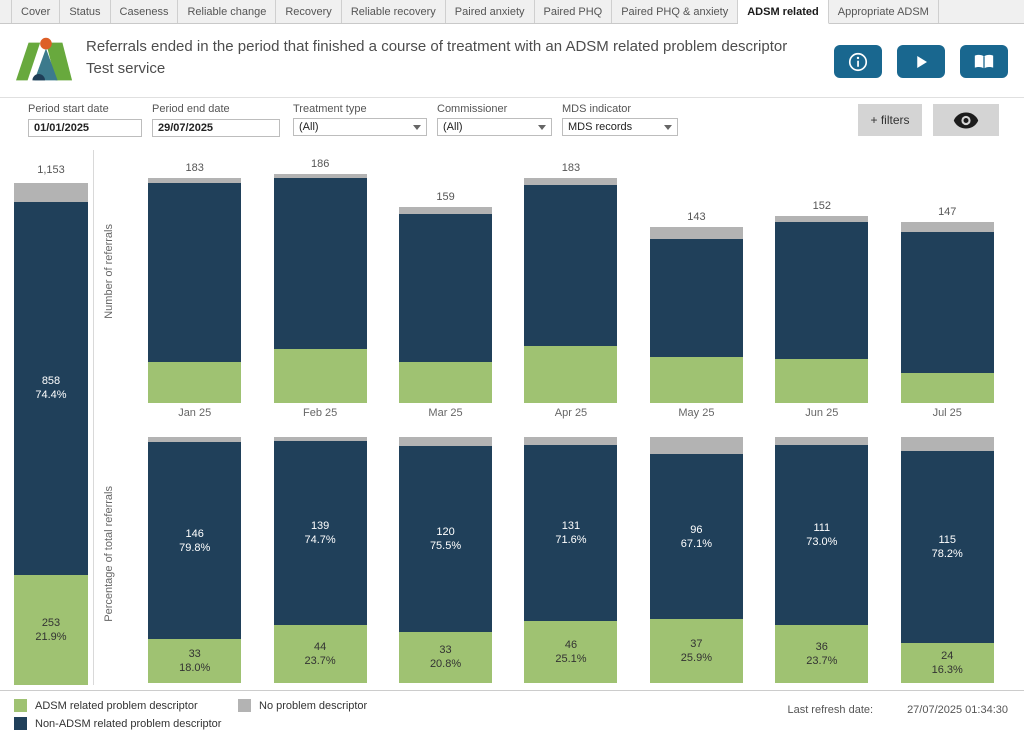  I want to click on month-column: 152, so click(821, 276).